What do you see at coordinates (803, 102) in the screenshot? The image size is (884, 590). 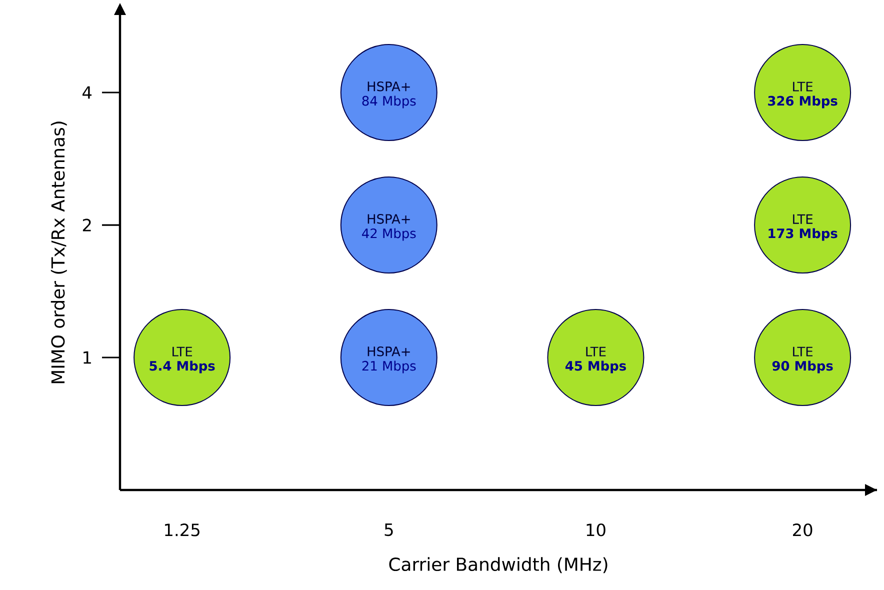 I see `annotation: 326 Mbps` at bounding box center [803, 102].